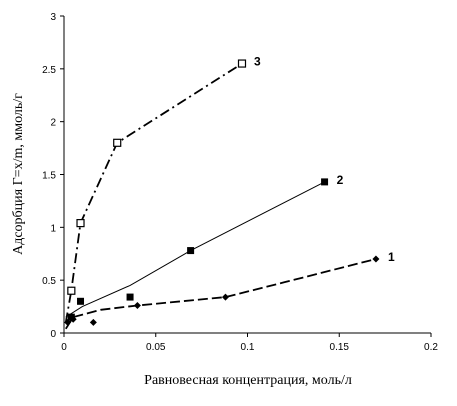  What do you see at coordinates (53, 334) in the screenshot?
I see `y-tick-label: 0` at bounding box center [53, 334].